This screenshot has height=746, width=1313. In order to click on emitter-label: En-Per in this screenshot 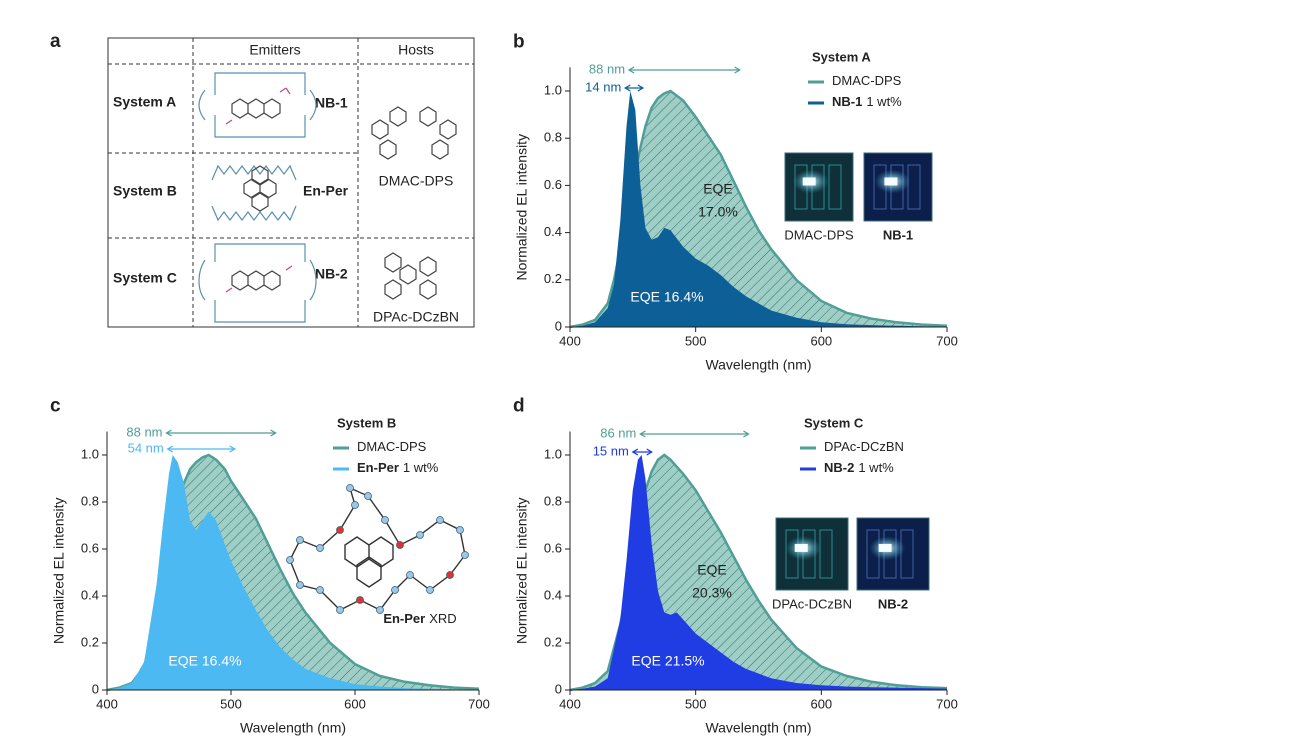, I will do `click(326, 191)`.